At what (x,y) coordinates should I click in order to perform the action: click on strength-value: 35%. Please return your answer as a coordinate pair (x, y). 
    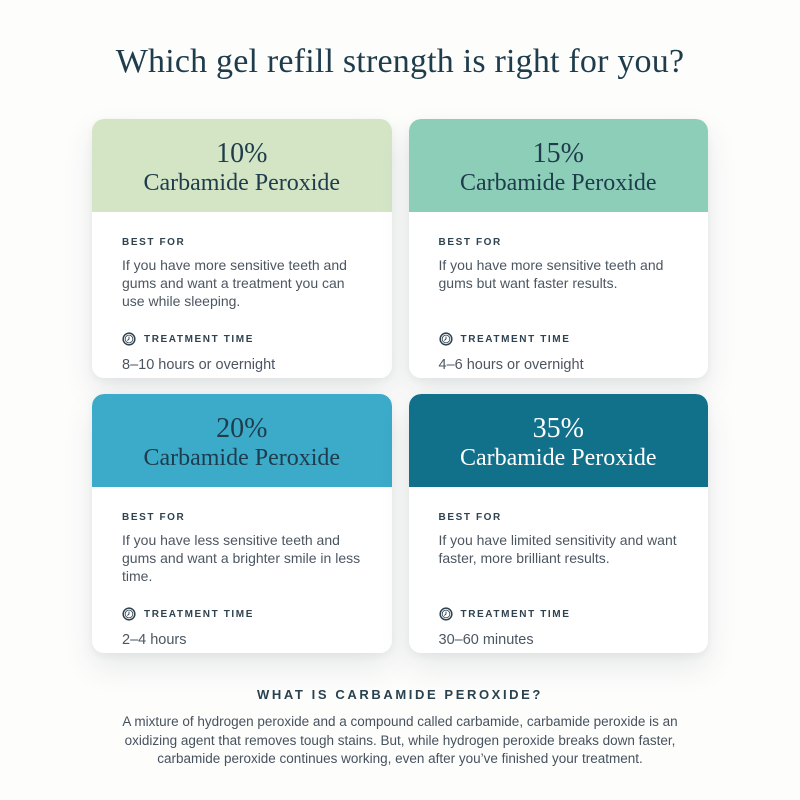
    Looking at the image, I should click on (558, 428).